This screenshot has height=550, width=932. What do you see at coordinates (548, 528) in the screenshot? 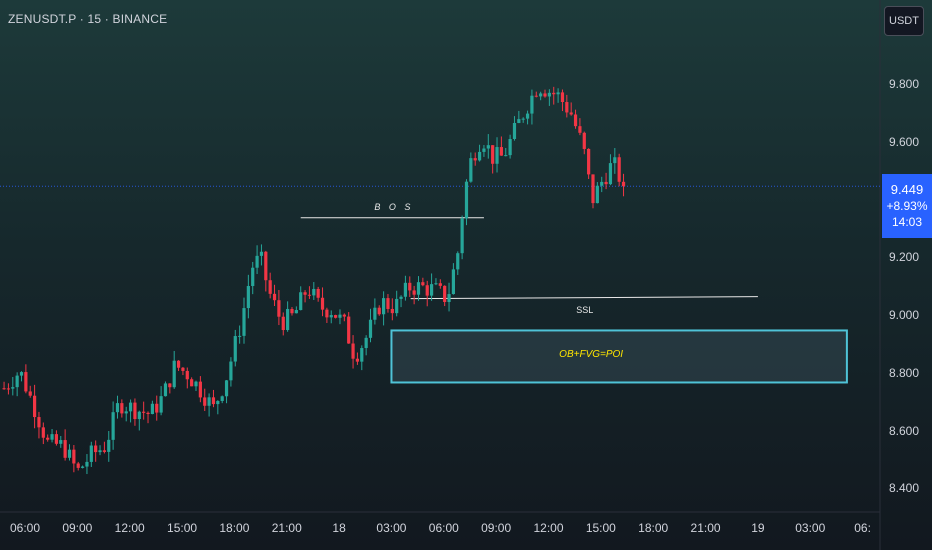
I see `time-tick-10: 12:00` at bounding box center [548, 528].